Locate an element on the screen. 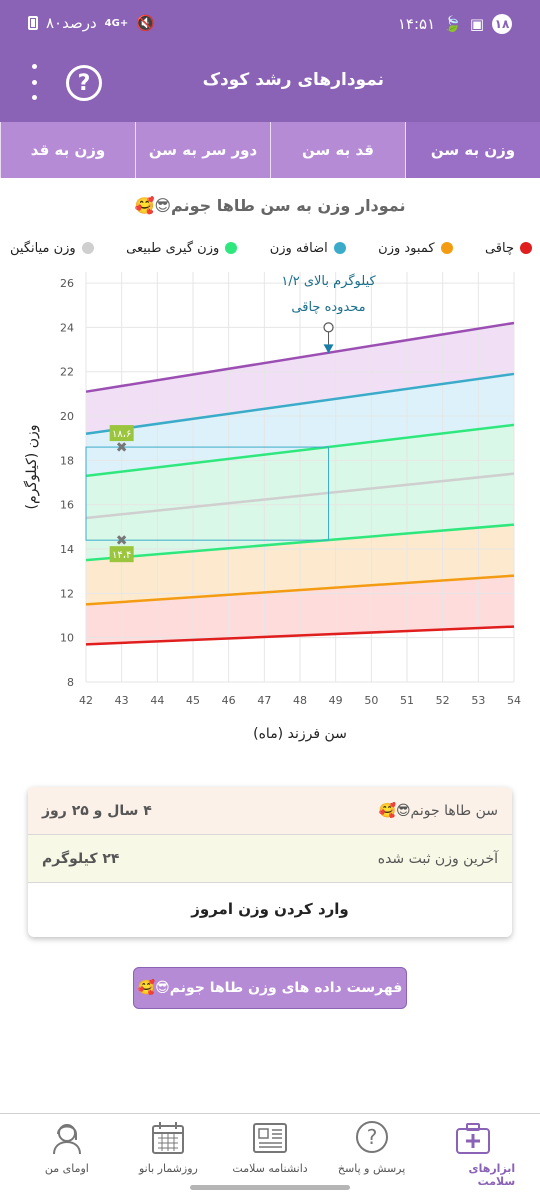 The width and height of the screenshot is (540, 1200). x-tick-label: 52 is located at coordinates (443, 700).